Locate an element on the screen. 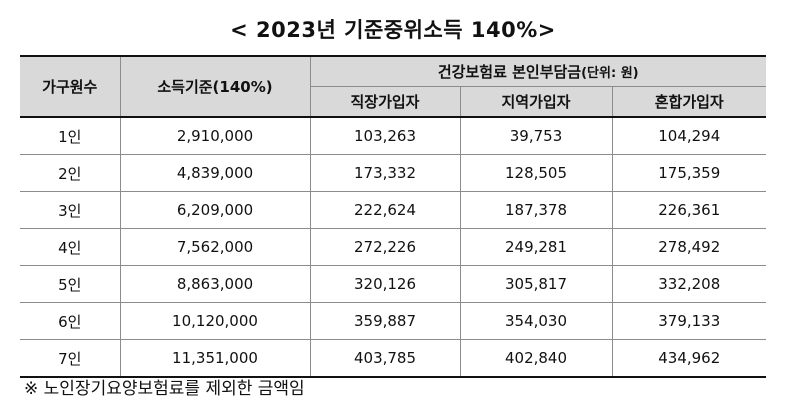  cell-household-size: 7인 is located at coordinates (70, 358).